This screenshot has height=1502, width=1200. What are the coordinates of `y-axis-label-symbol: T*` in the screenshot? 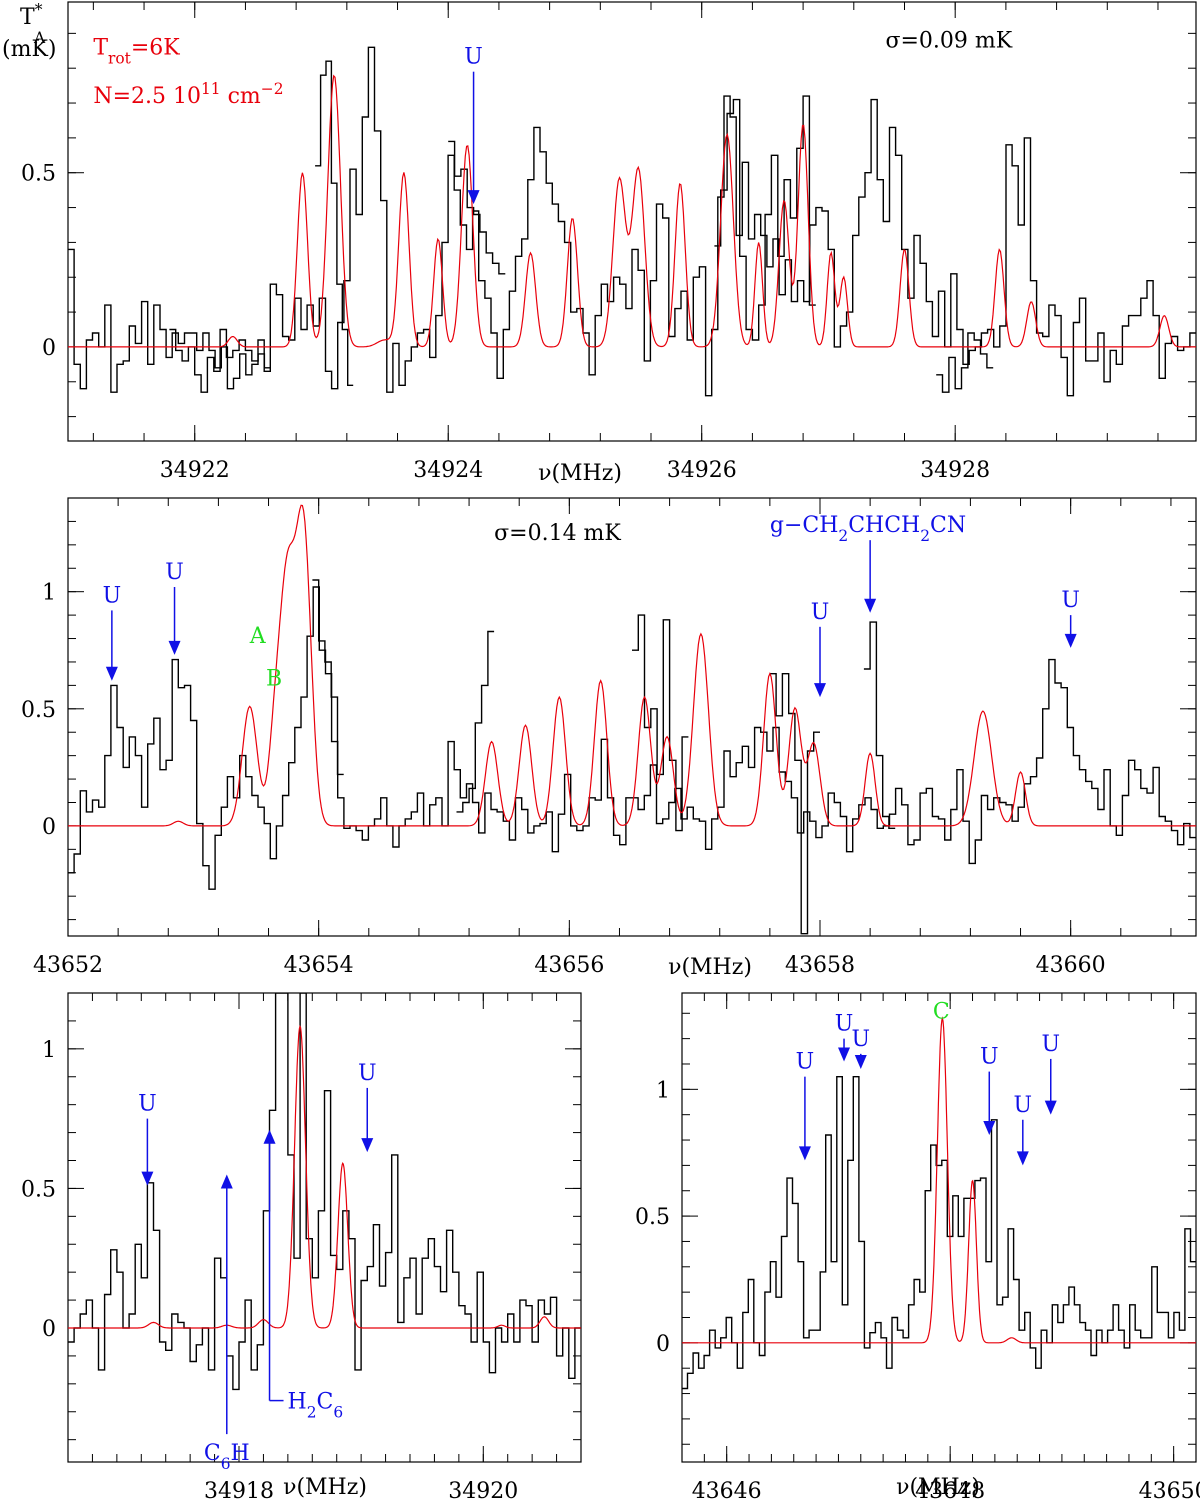 It's located at (31, 15).